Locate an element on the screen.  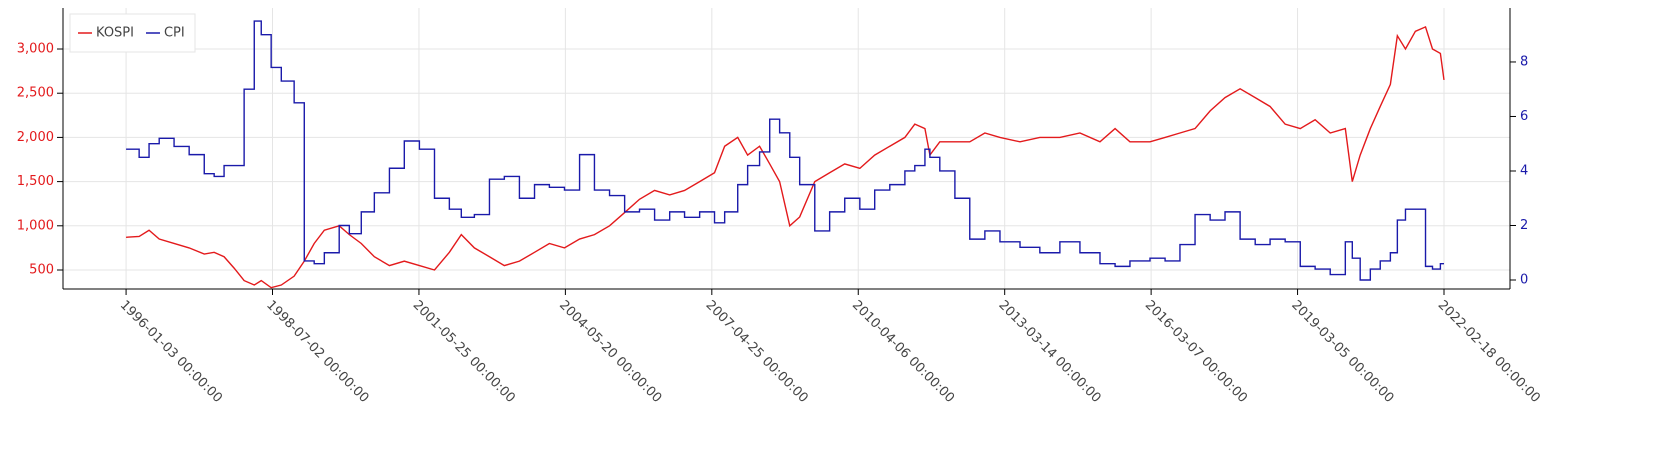
y2-tick-label: 8 is located at coordinates (1524, 61).